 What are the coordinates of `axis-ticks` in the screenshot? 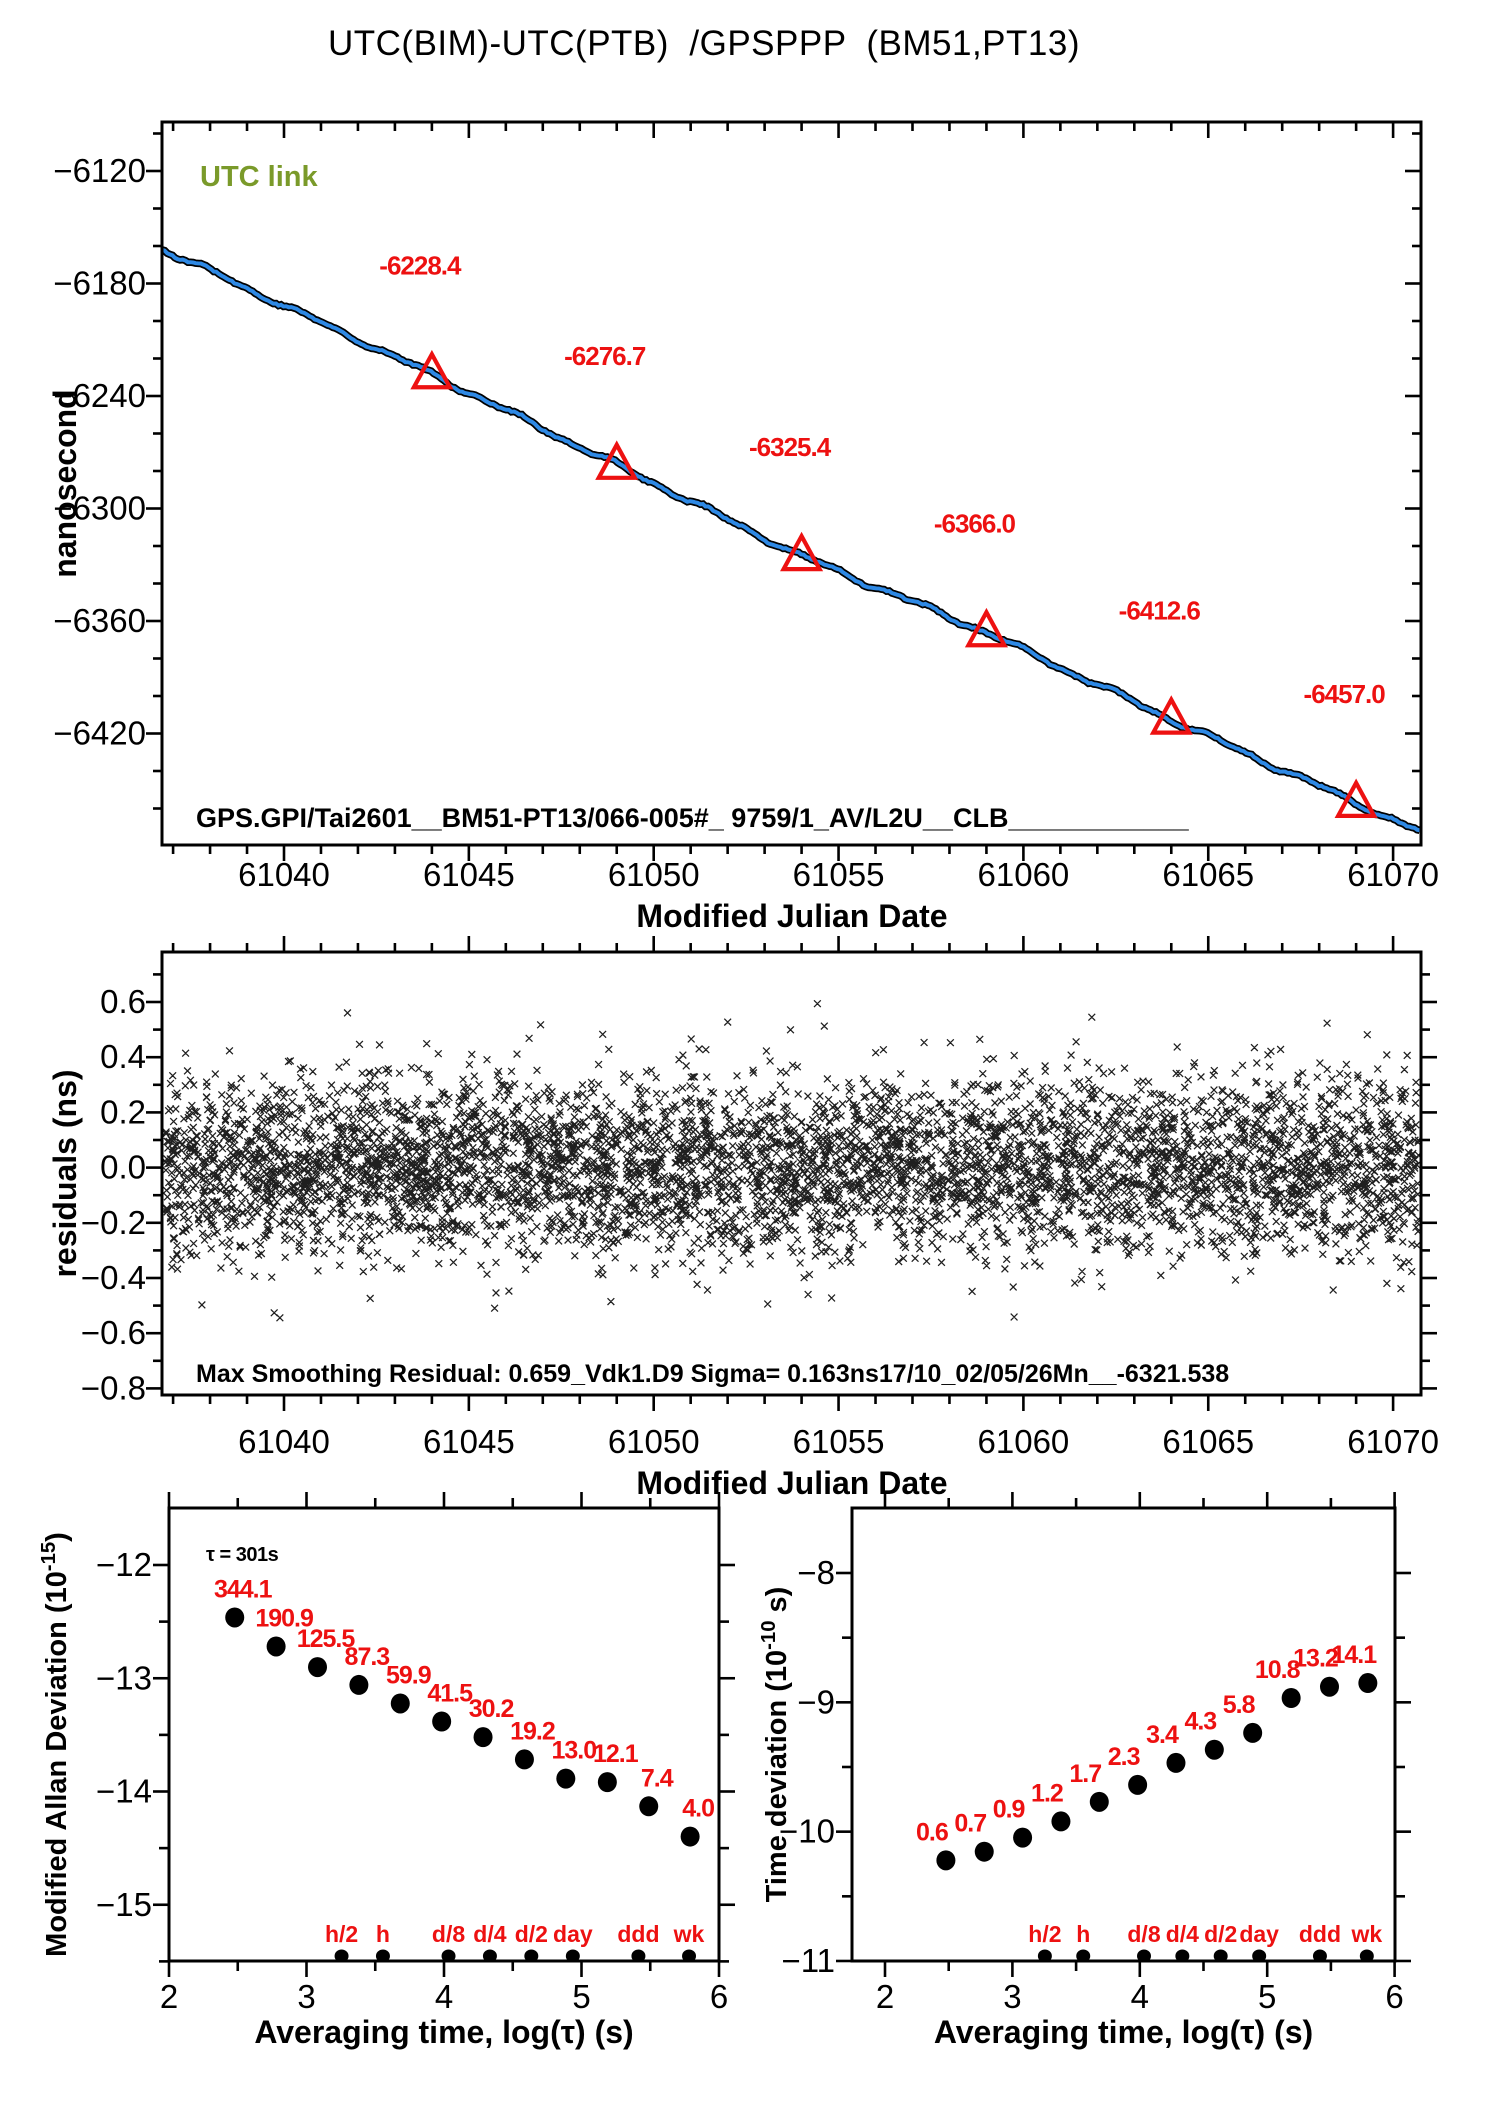 It's located at (444, 1734).